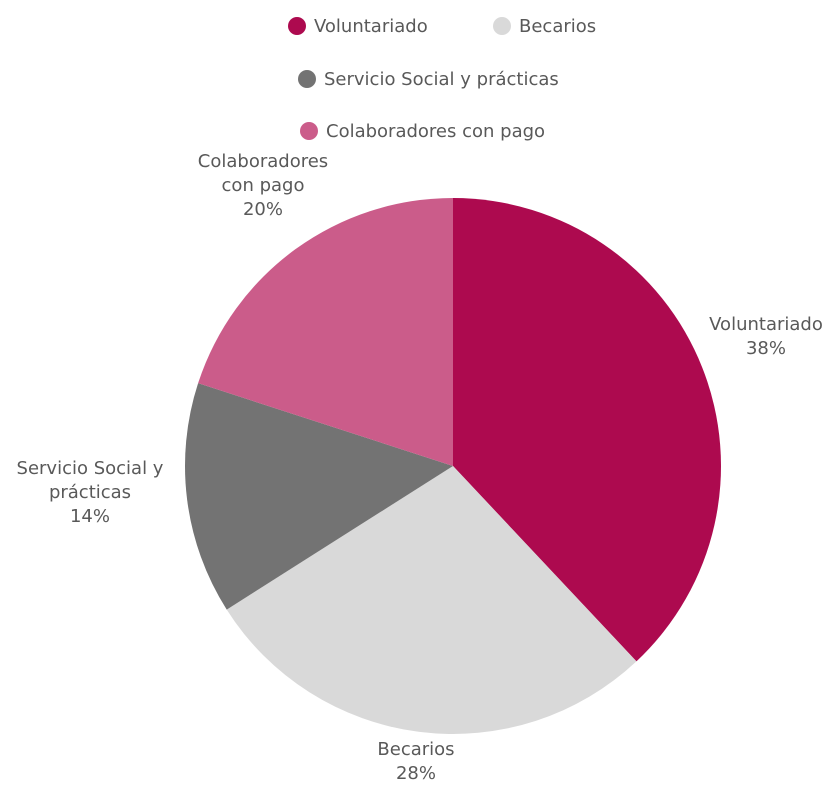 This screenshot has height=789, width=835. I want to click on legend-label-colaboradores-con-pago: Colaboradores con pago, so click(435, 131).